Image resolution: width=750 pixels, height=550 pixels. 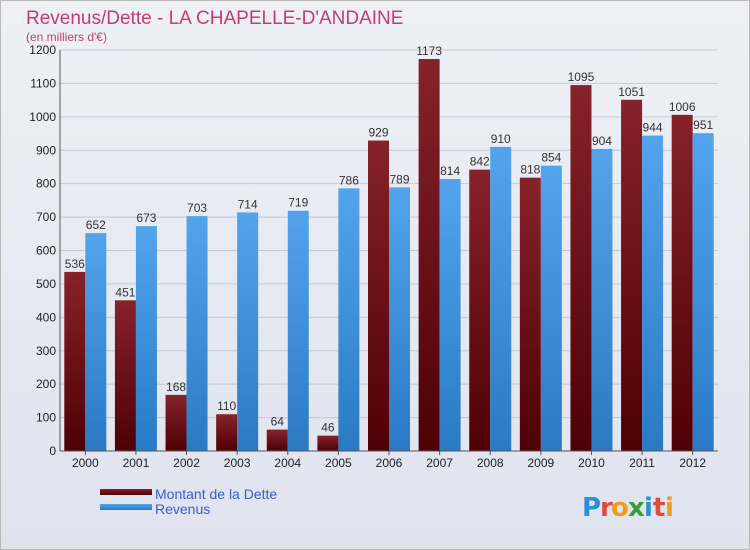 I want to click on data-label-debt: 1173, so click(x=429, y=51).